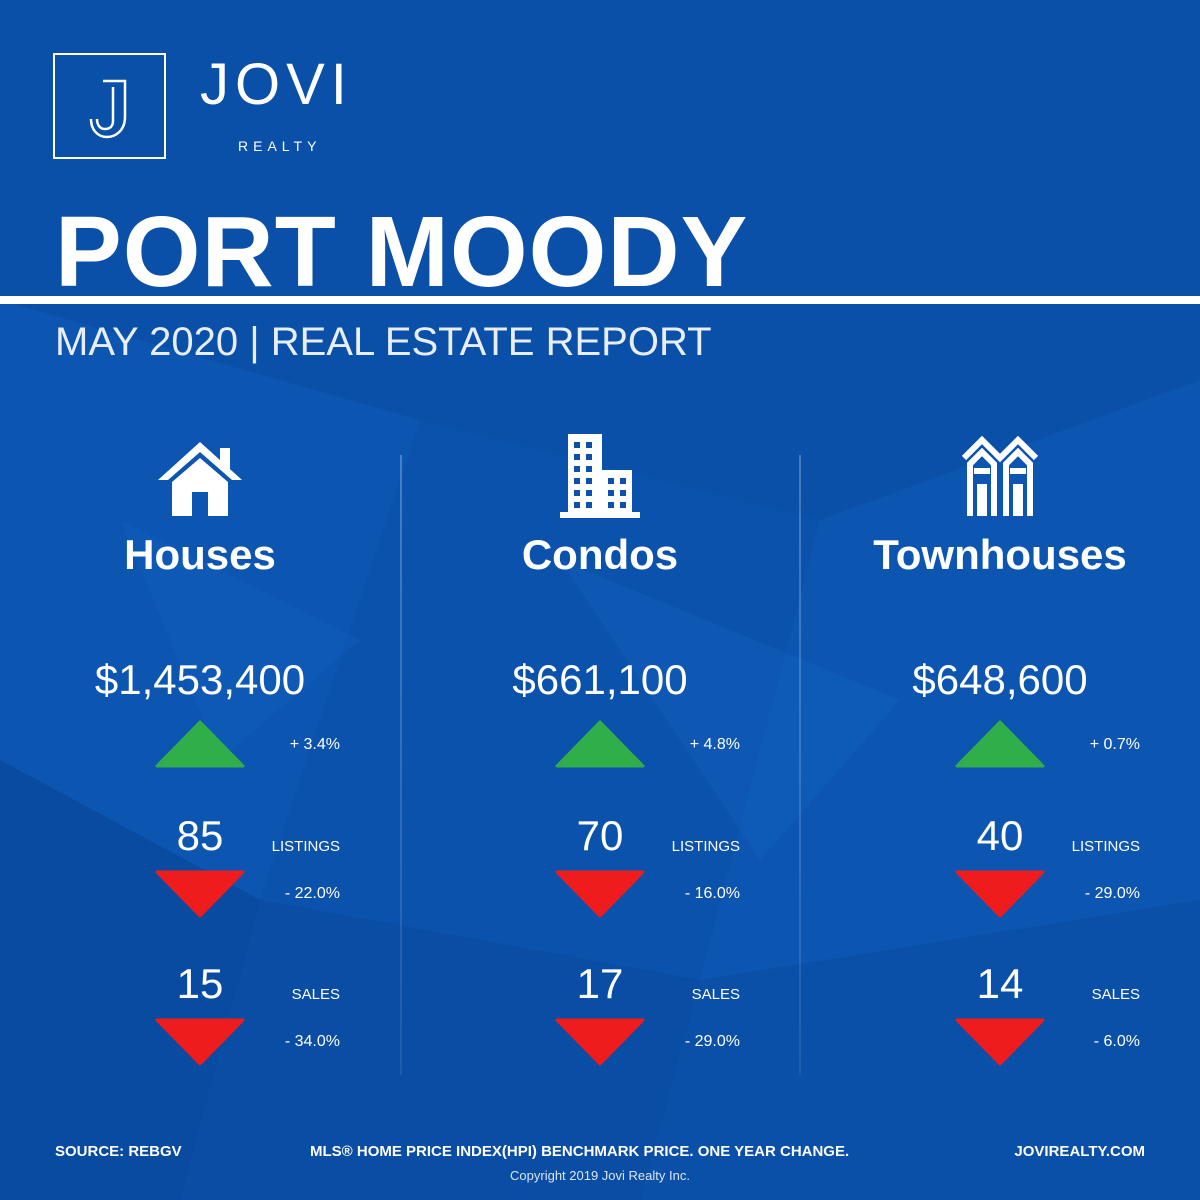 Image resolution: width=1200 pixels, height=1200 pixels. What do you see at coordinates (200, 479) in the screenshot?
I see `house-icon` at bounding box center [200, 479].